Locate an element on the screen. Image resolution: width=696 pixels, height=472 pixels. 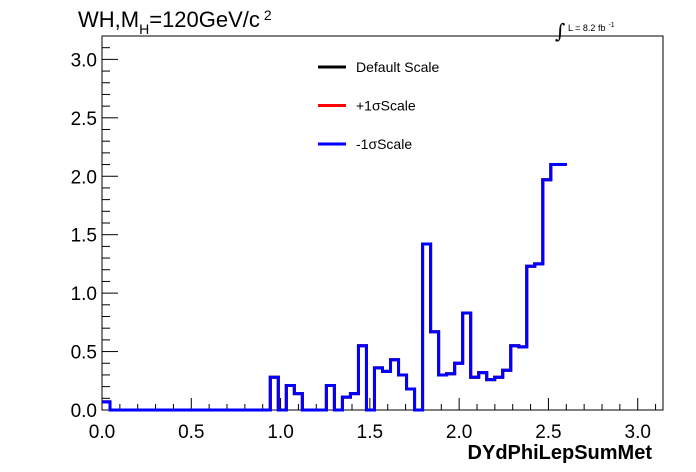
legend-label: +1σScale is located at coordinates (386, 106).